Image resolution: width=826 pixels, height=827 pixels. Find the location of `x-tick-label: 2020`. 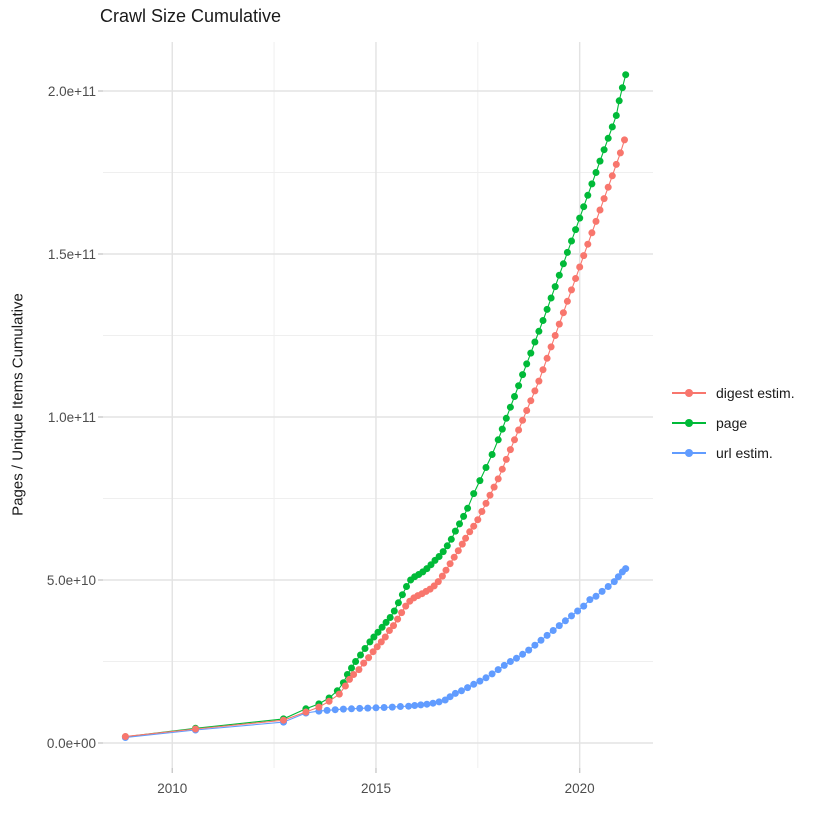

x-tick-label: 2020 is located at coordinates (580, 788).